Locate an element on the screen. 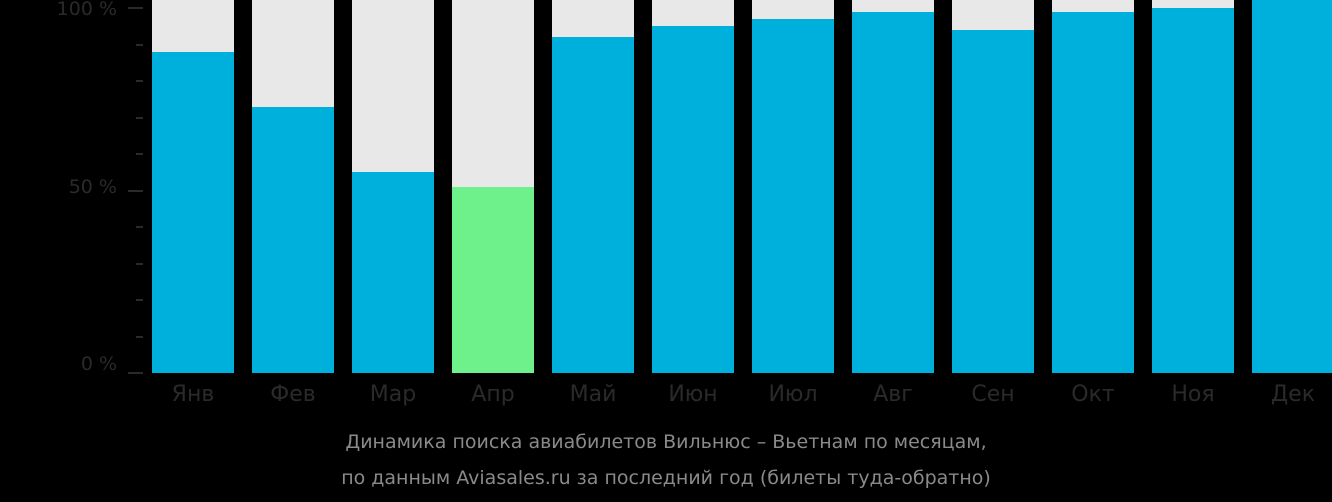  x-tick-label: Ноя is located at coordinates (1193, 394).